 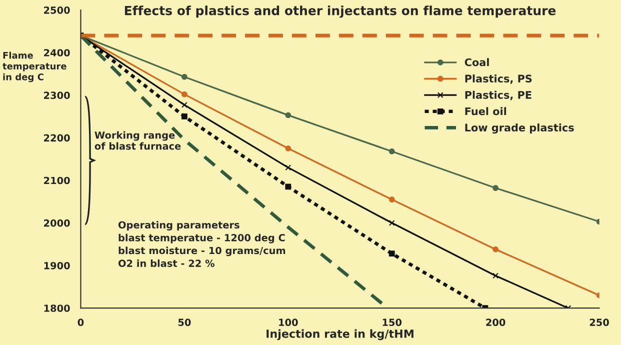 What do you see at coordinates (340, 12) in the screenshot?
I see `chart-title: Effects of plastics and other injectants on flame temperature` at bounding box center [340, 12].